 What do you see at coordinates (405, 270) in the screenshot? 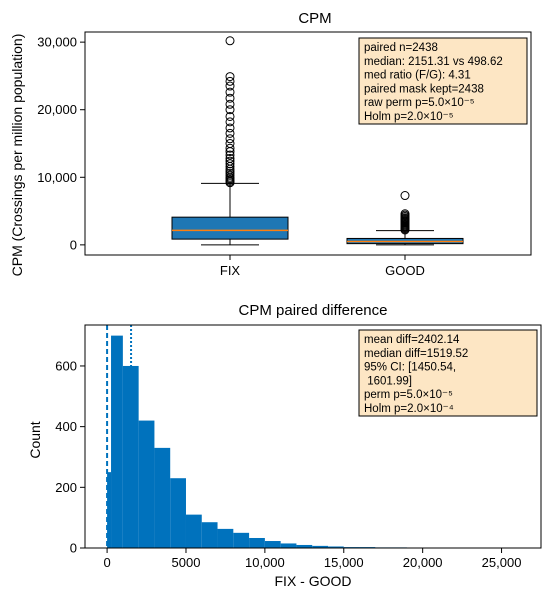
I see `x-tick-label: GOOD` at bounding box center [405, 270].